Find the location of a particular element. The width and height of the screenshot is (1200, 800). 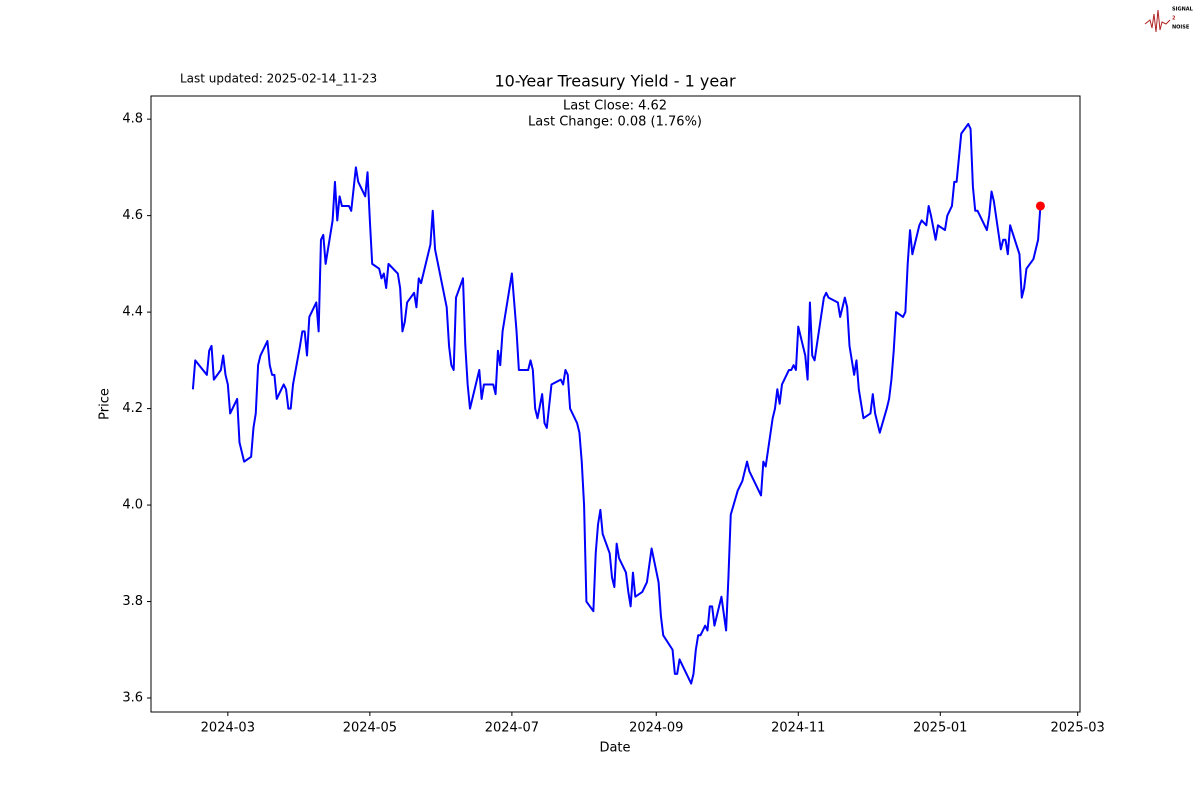

x-tick-label: 2024-07 is located at coordinates (512, 728).